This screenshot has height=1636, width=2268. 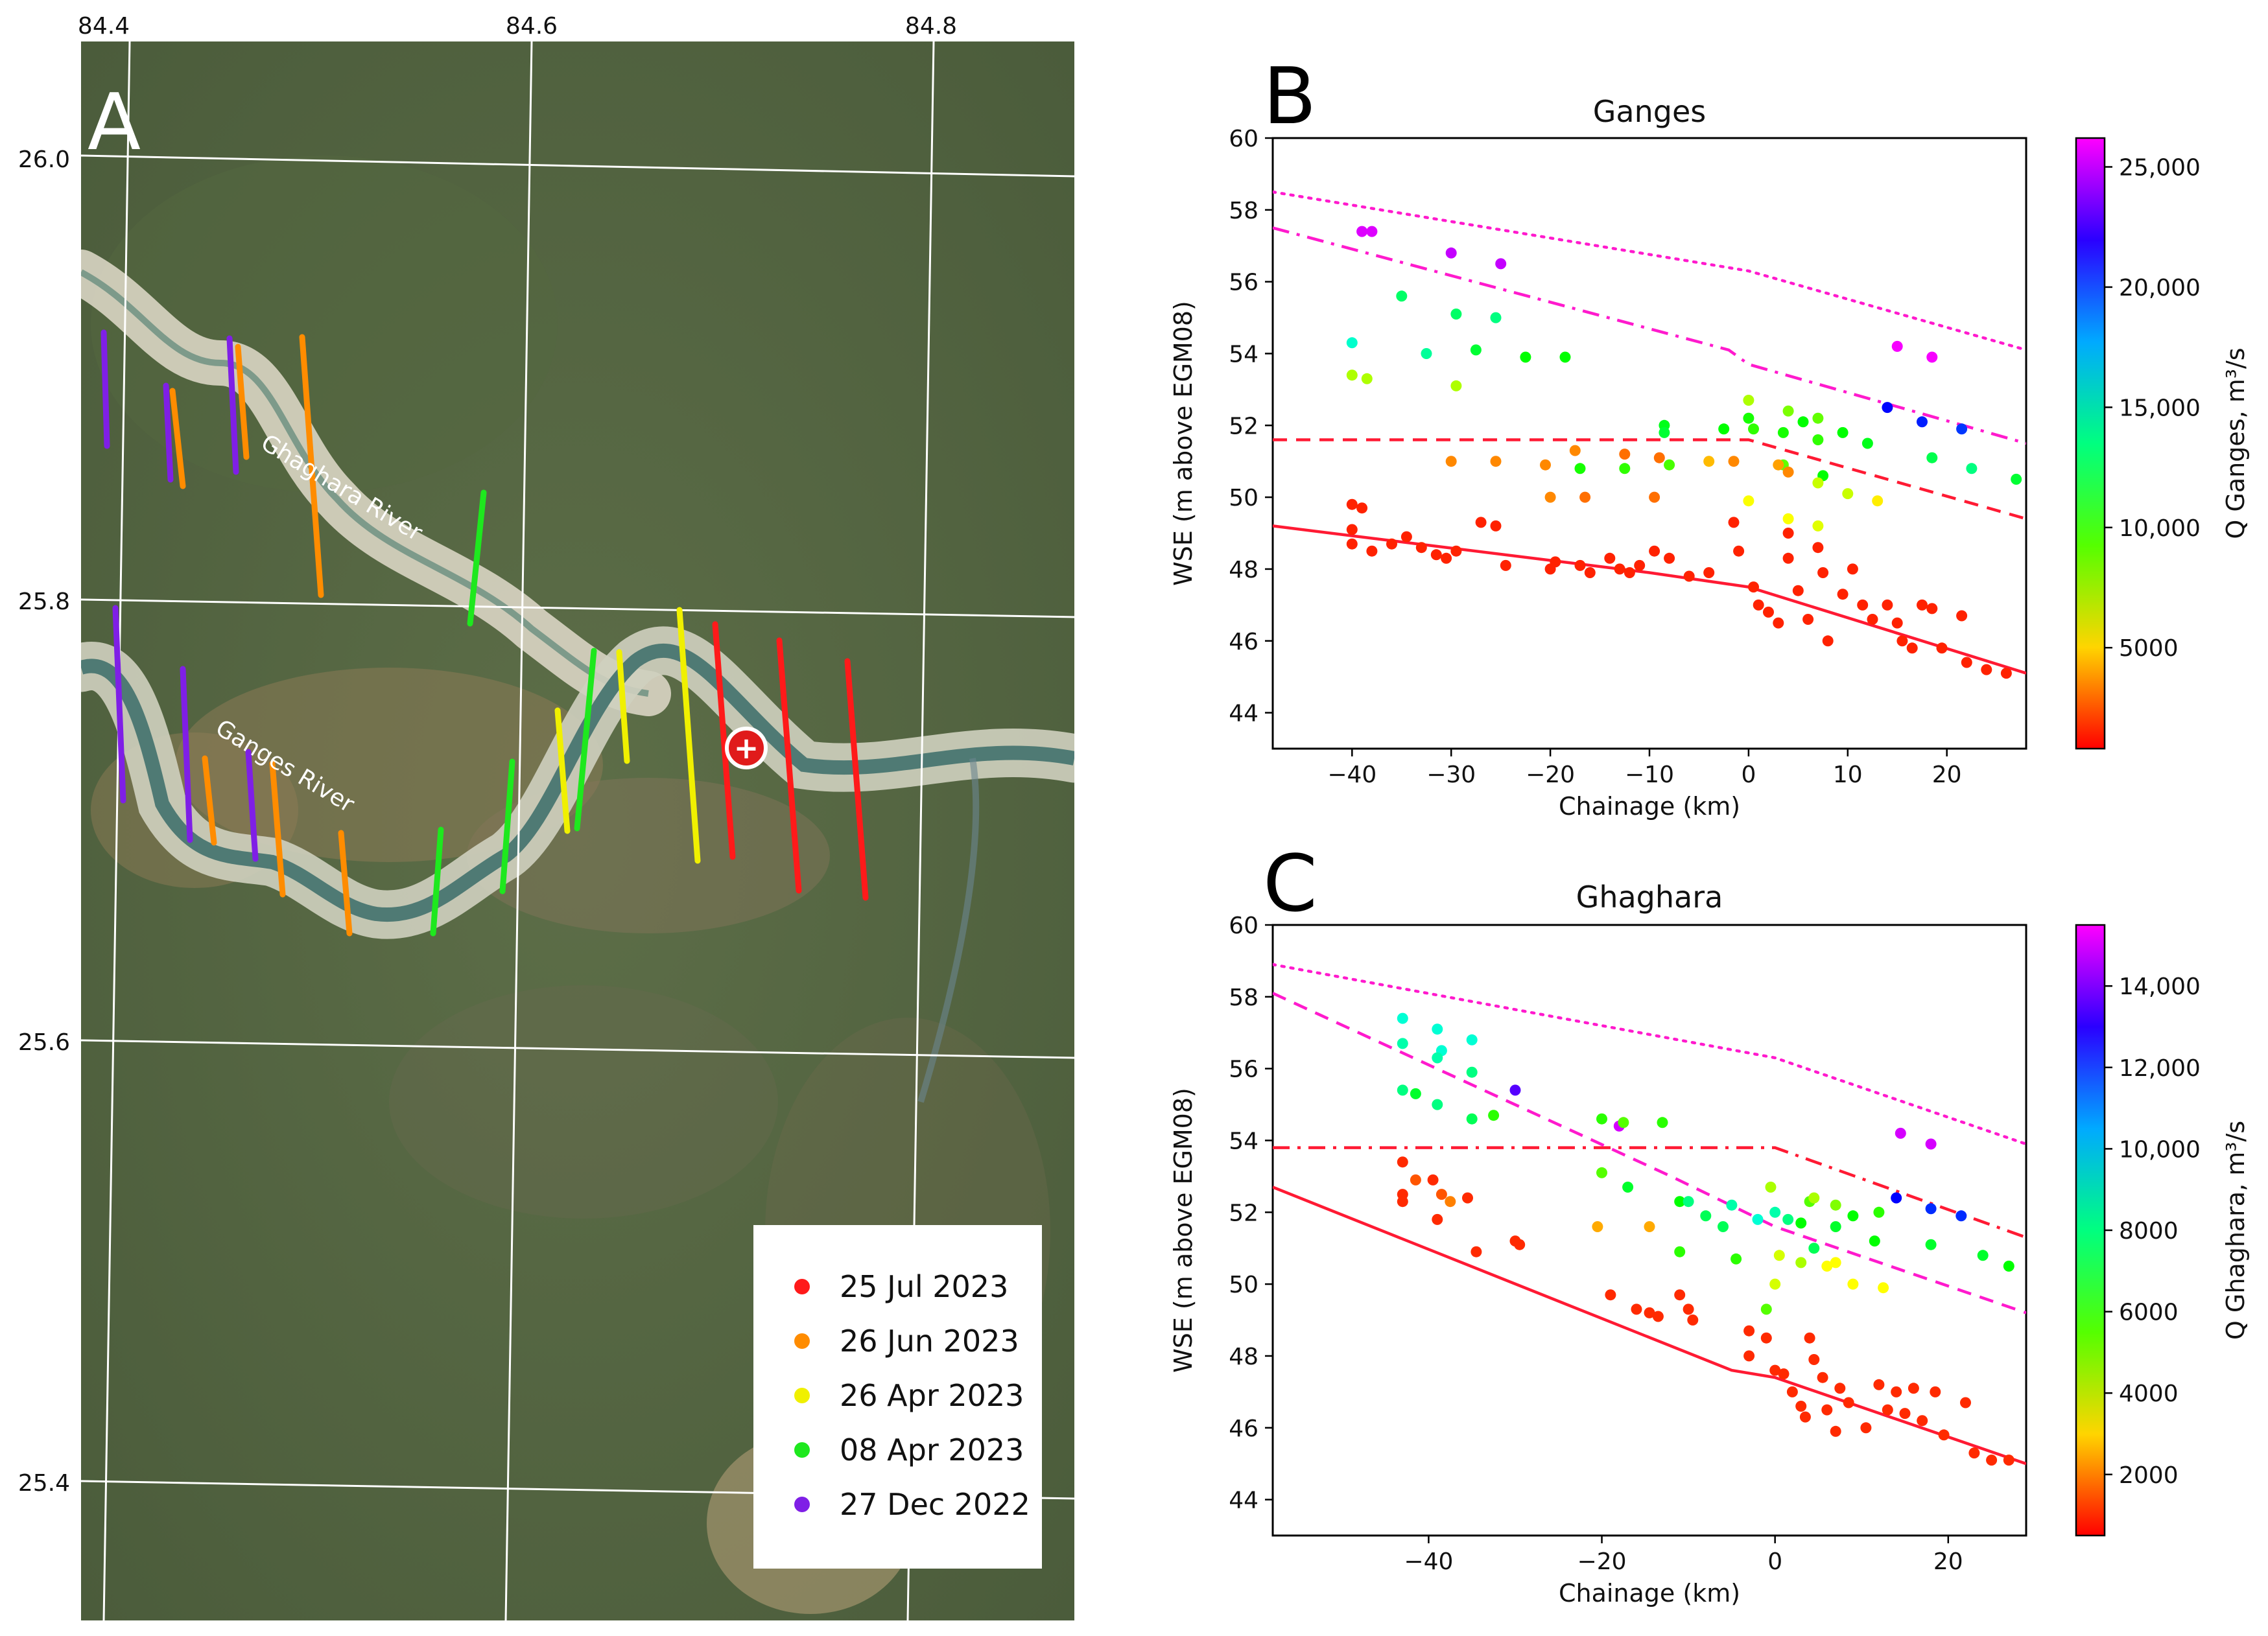 I want to click on tributary, so click(x=948, y=930).